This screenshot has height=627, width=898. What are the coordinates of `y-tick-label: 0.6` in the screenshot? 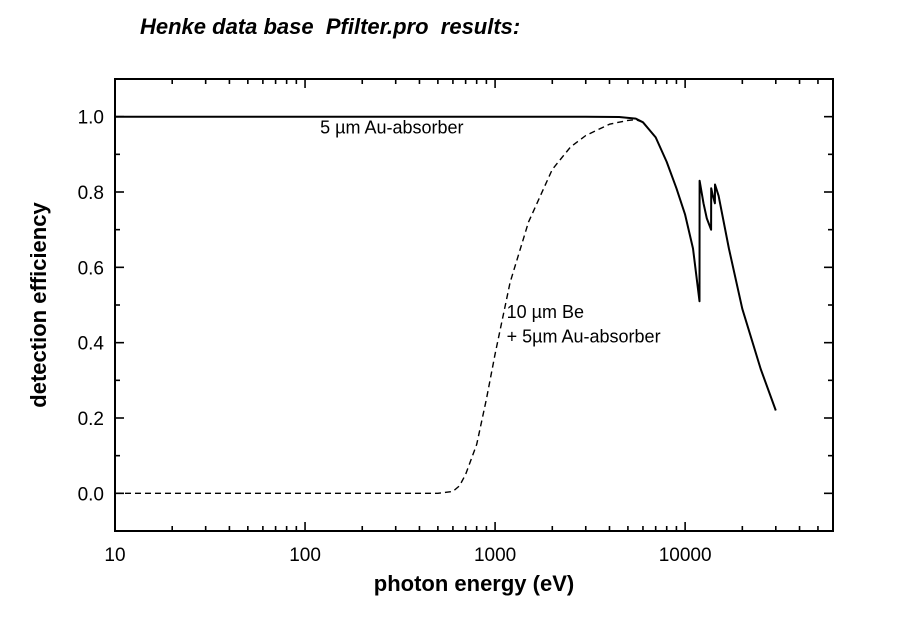 It's located at (91, 268).